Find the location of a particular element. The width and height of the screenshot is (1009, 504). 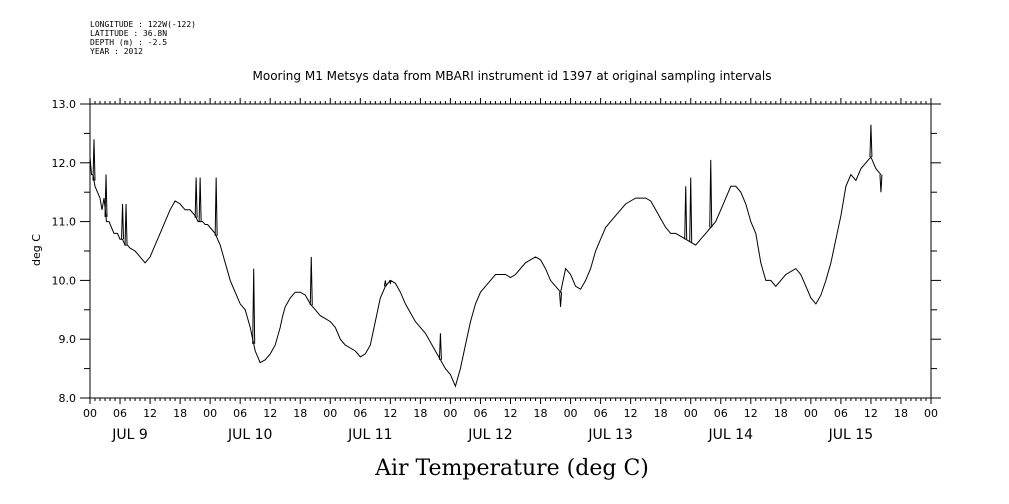

y-tick-label: 13.0 is located at coordinates (64, 104).